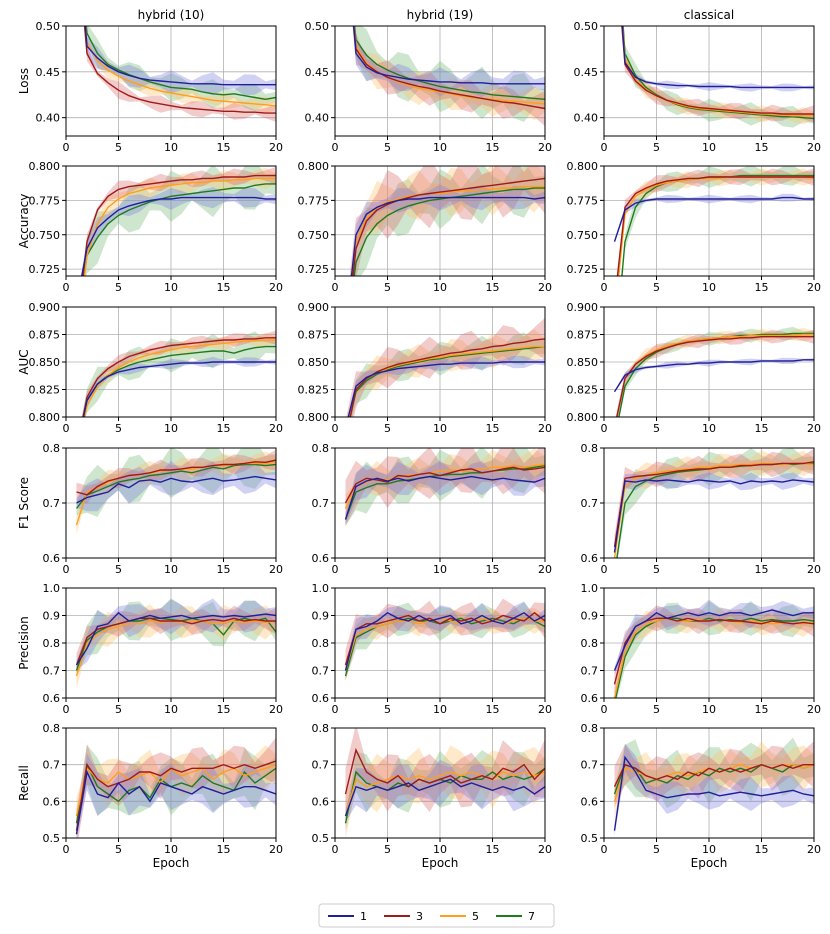 The height and width of the screenshot is (934, 830). Describe the element at coordinates (24, 643) in the screenshot. I see `y-axis-label: Precision` at that location.